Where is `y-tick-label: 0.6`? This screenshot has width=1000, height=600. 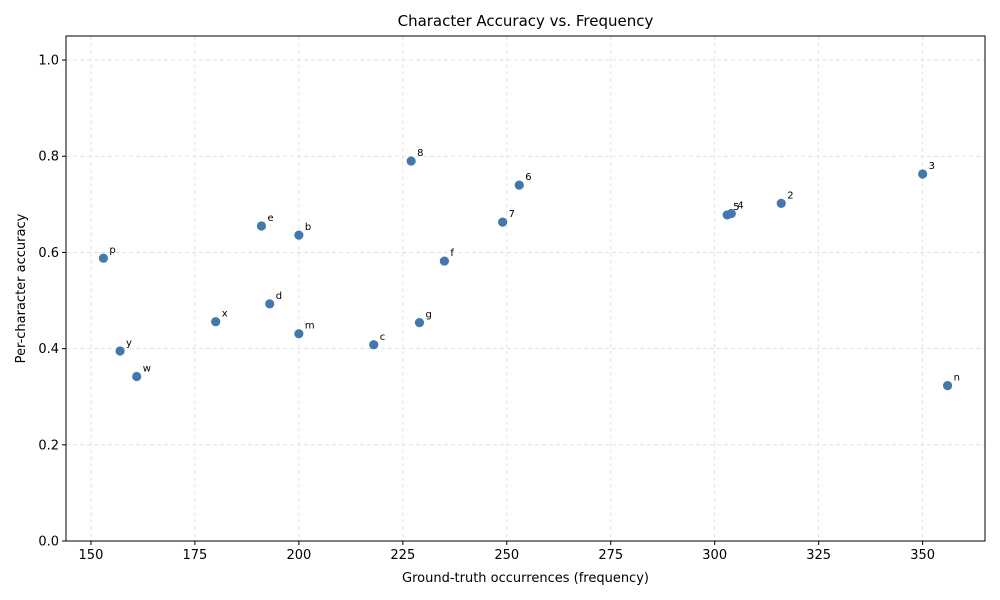 y-tick-label: 0.6 is located at coordinates (48, 253).